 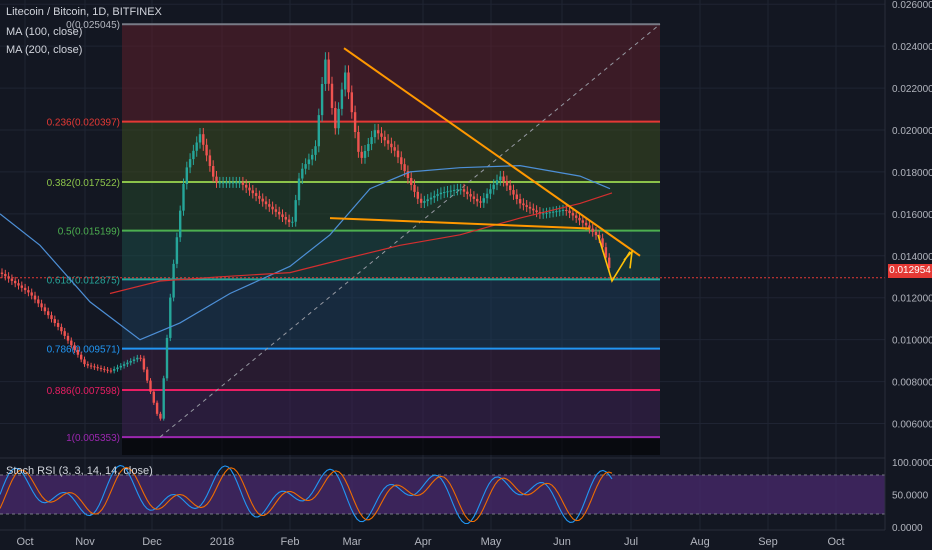 I want to click on ma100-label: MA (100, close), so click(x=44, y=32).